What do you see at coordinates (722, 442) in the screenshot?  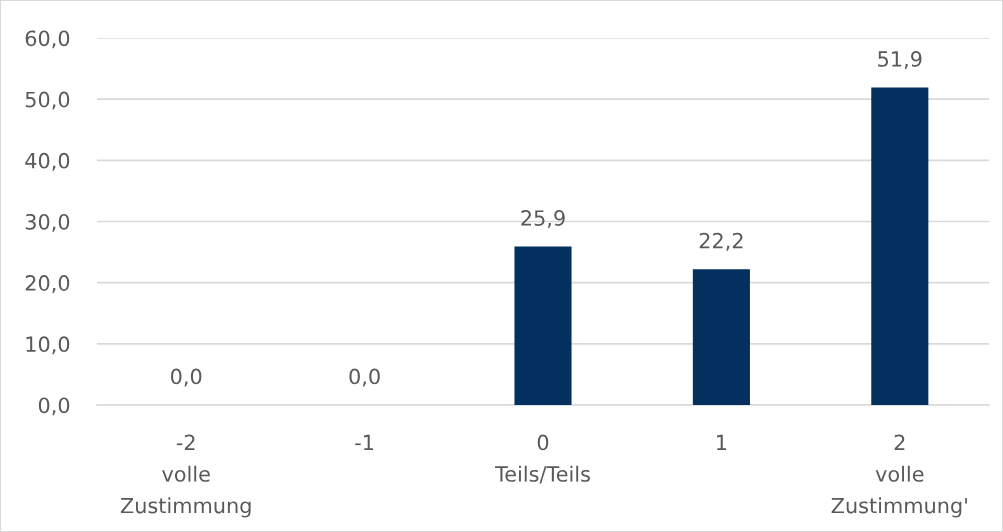 I see `x-tick-label: 1` at bounding box center [722, 442].